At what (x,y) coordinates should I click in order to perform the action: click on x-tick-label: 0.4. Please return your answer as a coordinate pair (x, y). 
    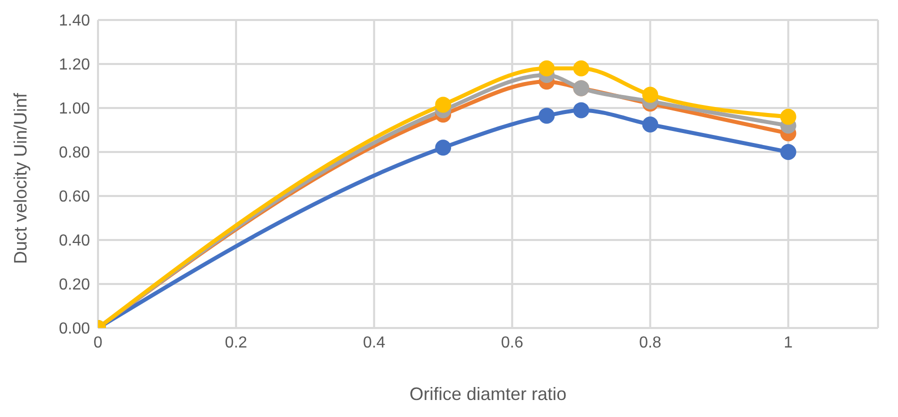
    Looking at the image, I should click on (374, 343).